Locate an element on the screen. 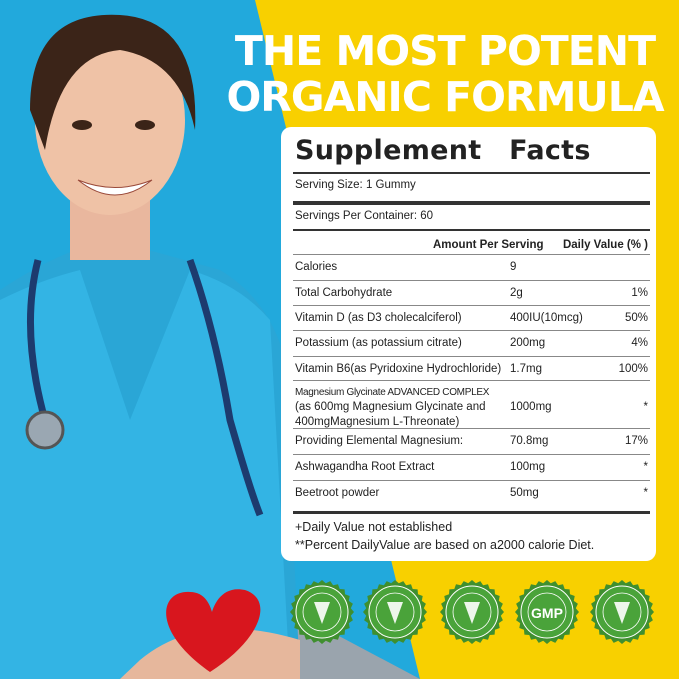  headline-line-1: THE MOST POTENT is located at coordinates (445, 51).